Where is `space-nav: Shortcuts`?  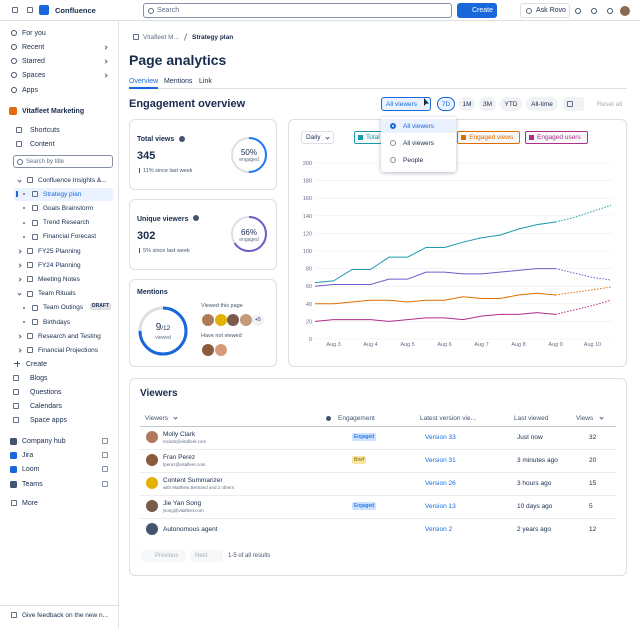 space-nav: Shortcuts is located at coordinates (45, 130).